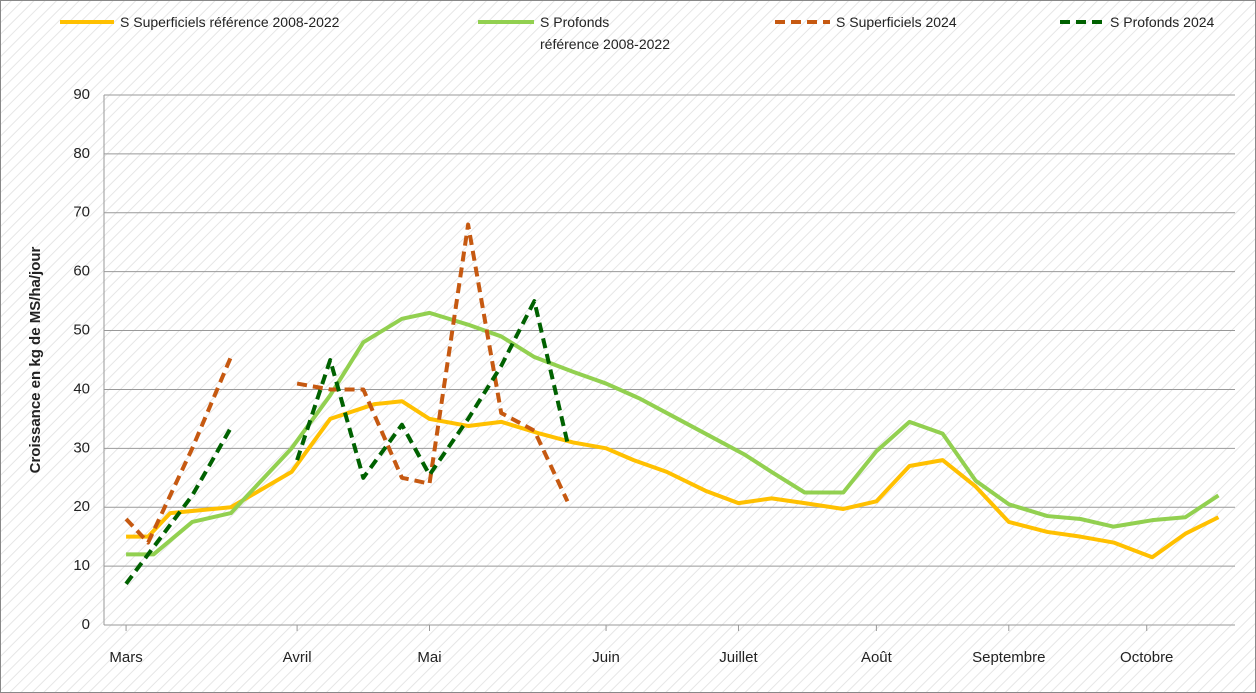 The image size is (1256, 693). Describe the element at coordinates (81, 447) in the screenshot. I see `y-tick-label: 30` at that location.